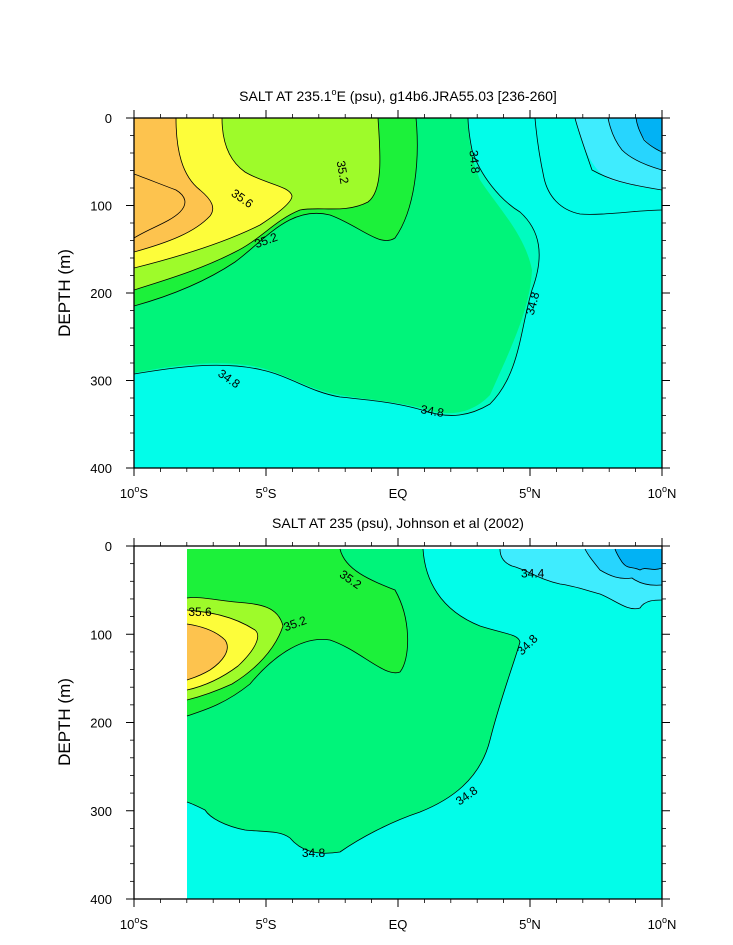  I want to click on contour-label: 35.6, so click(200, 612).